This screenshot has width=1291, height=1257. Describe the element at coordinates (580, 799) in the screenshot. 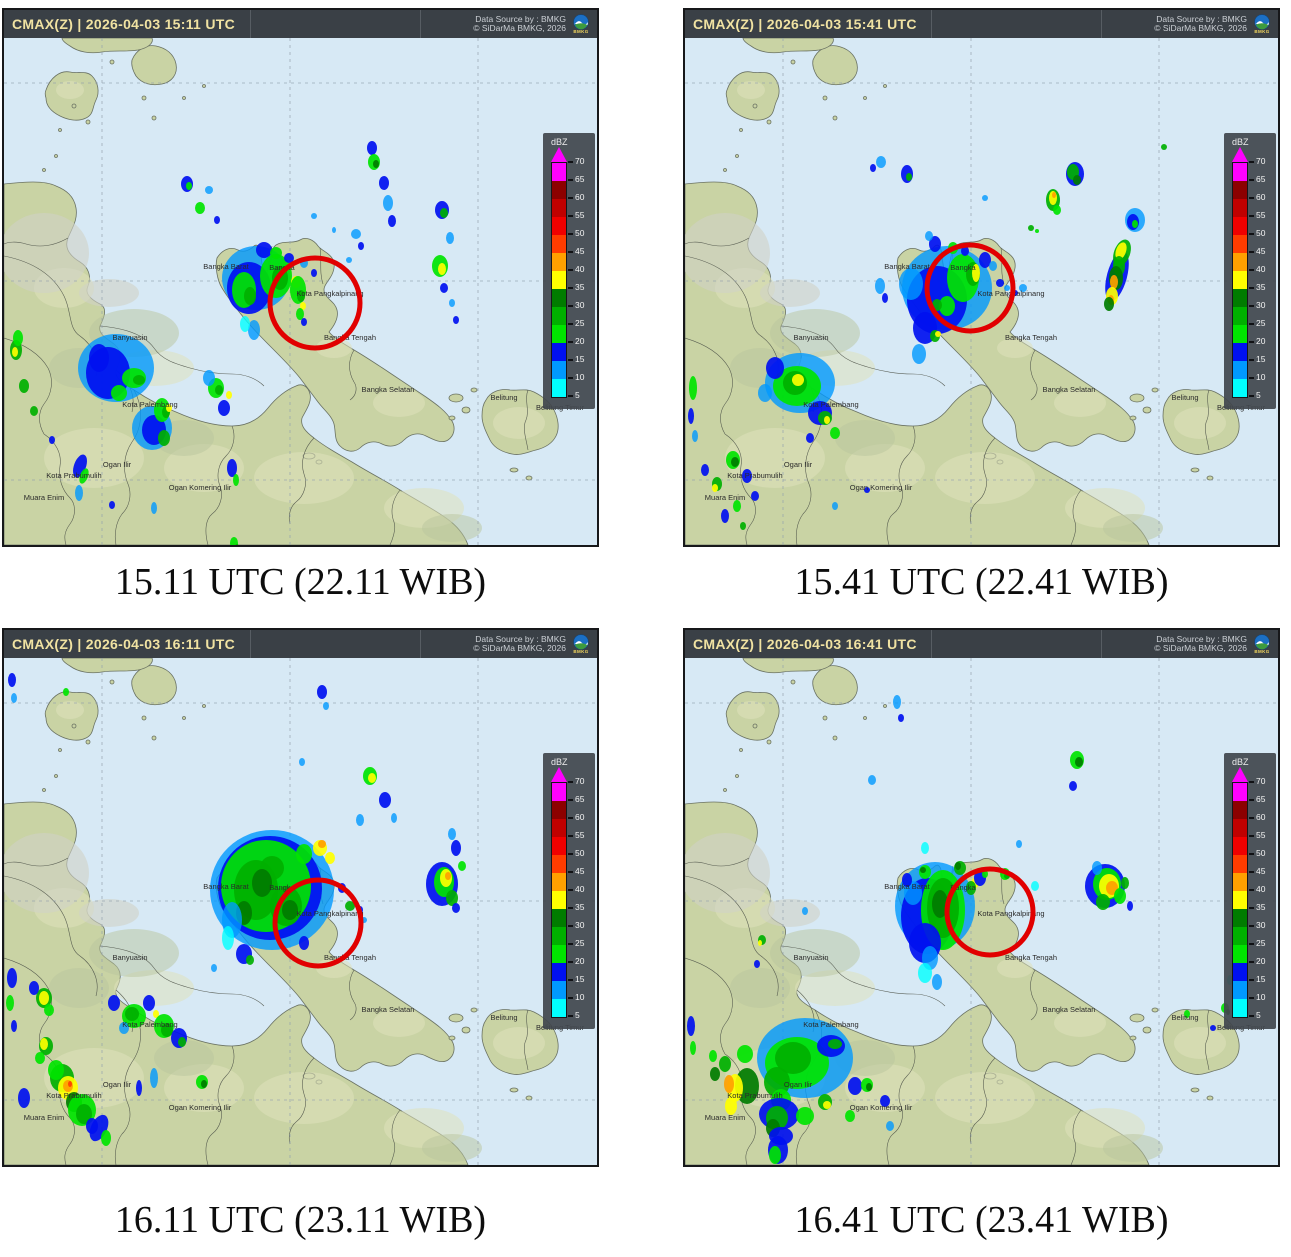

I see `legend-tick-label: 65` at that location.